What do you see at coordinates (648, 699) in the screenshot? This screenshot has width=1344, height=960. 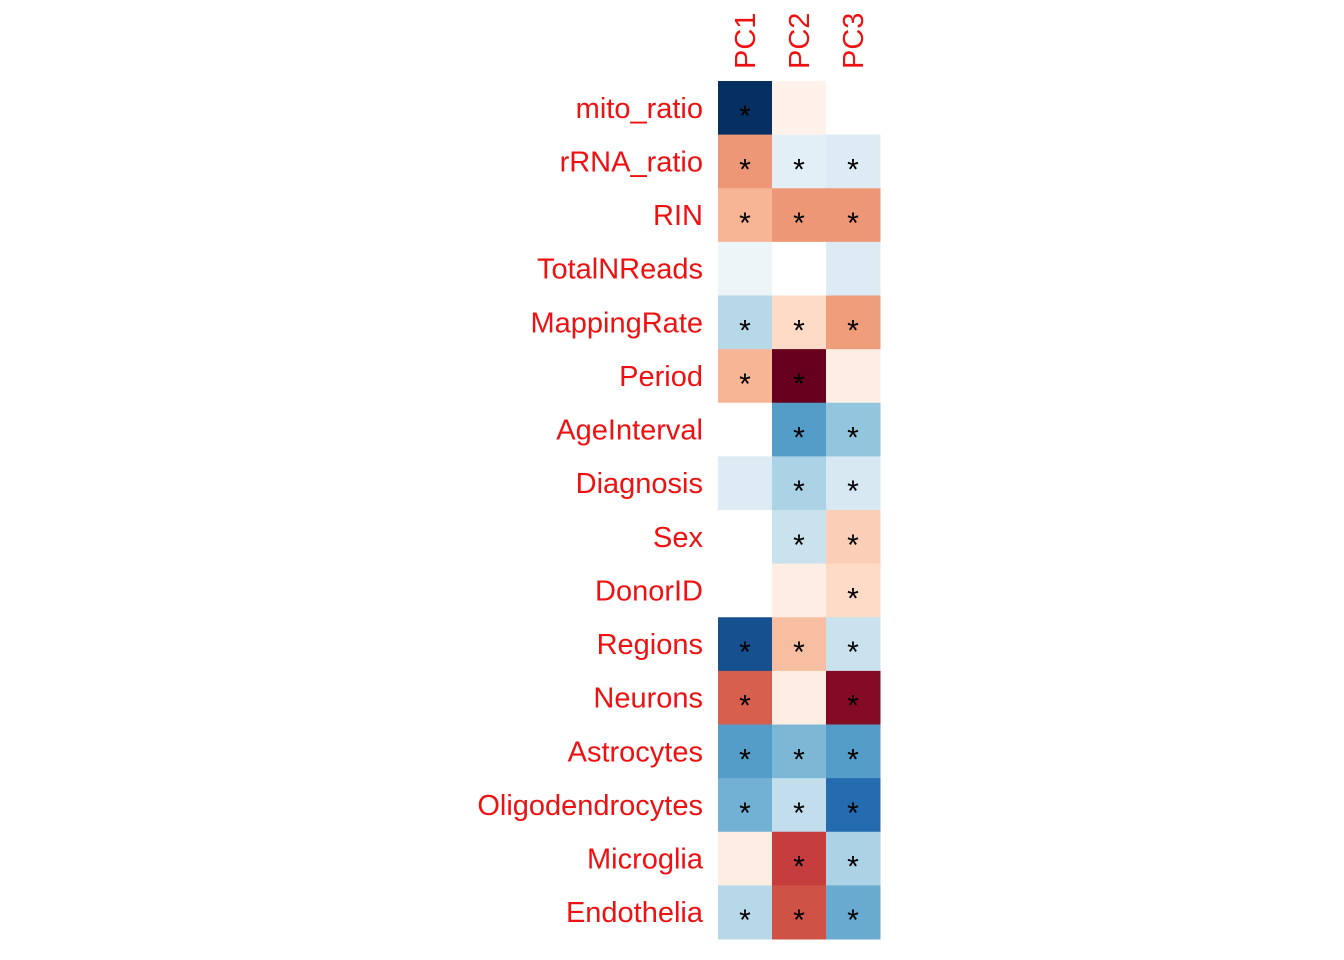 I see `row-label: Neurons` at bounding box center [648, 699].